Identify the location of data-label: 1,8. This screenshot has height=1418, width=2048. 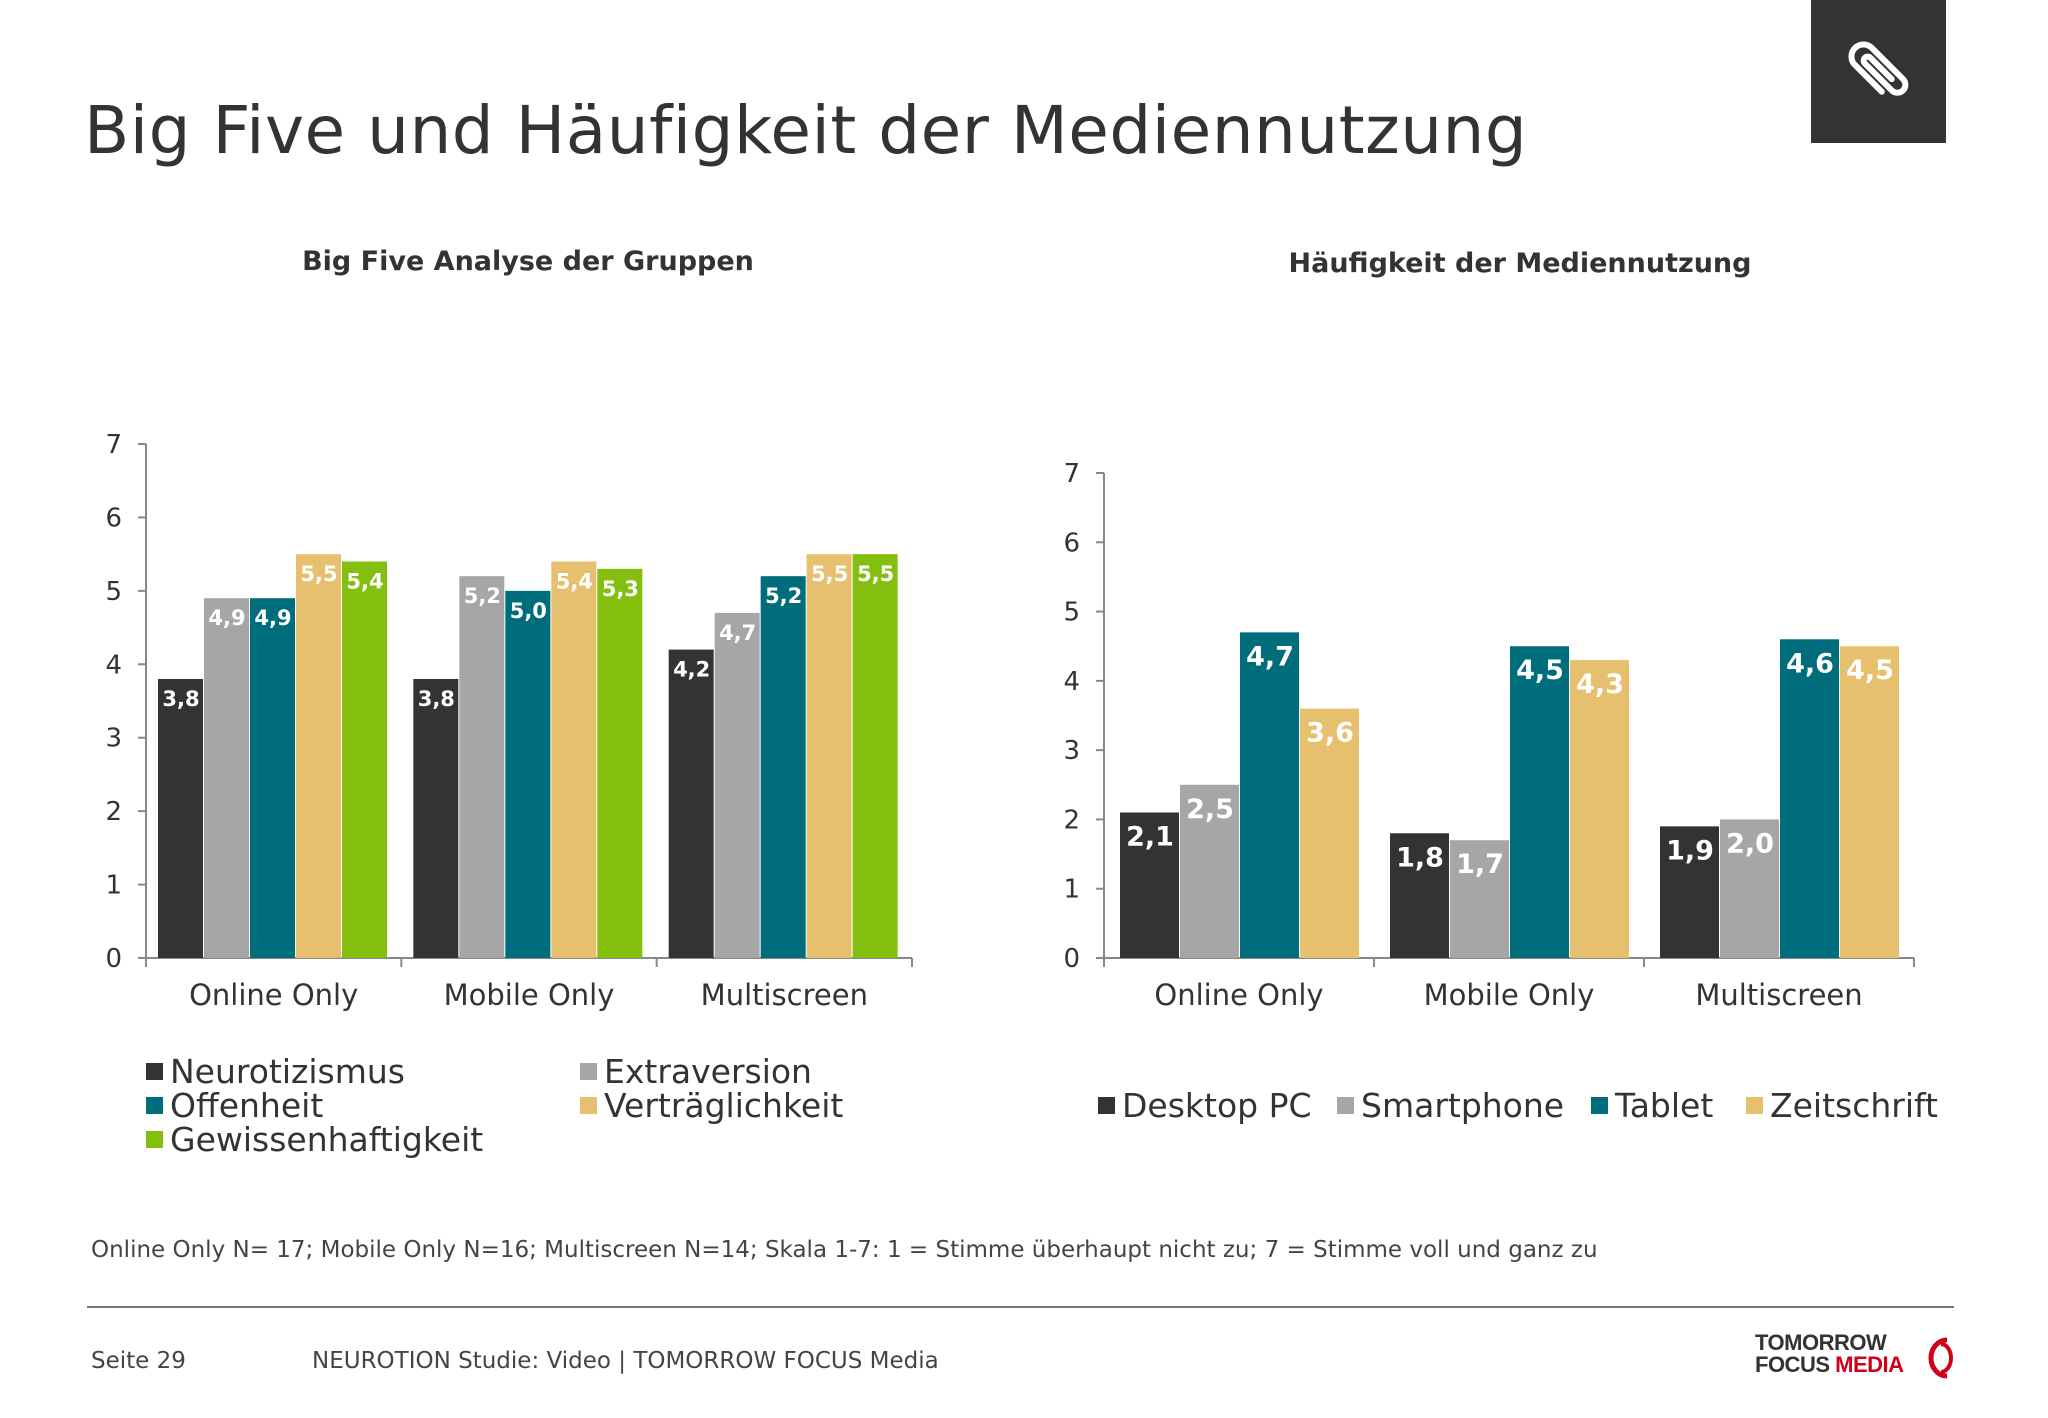
(1420, 857).